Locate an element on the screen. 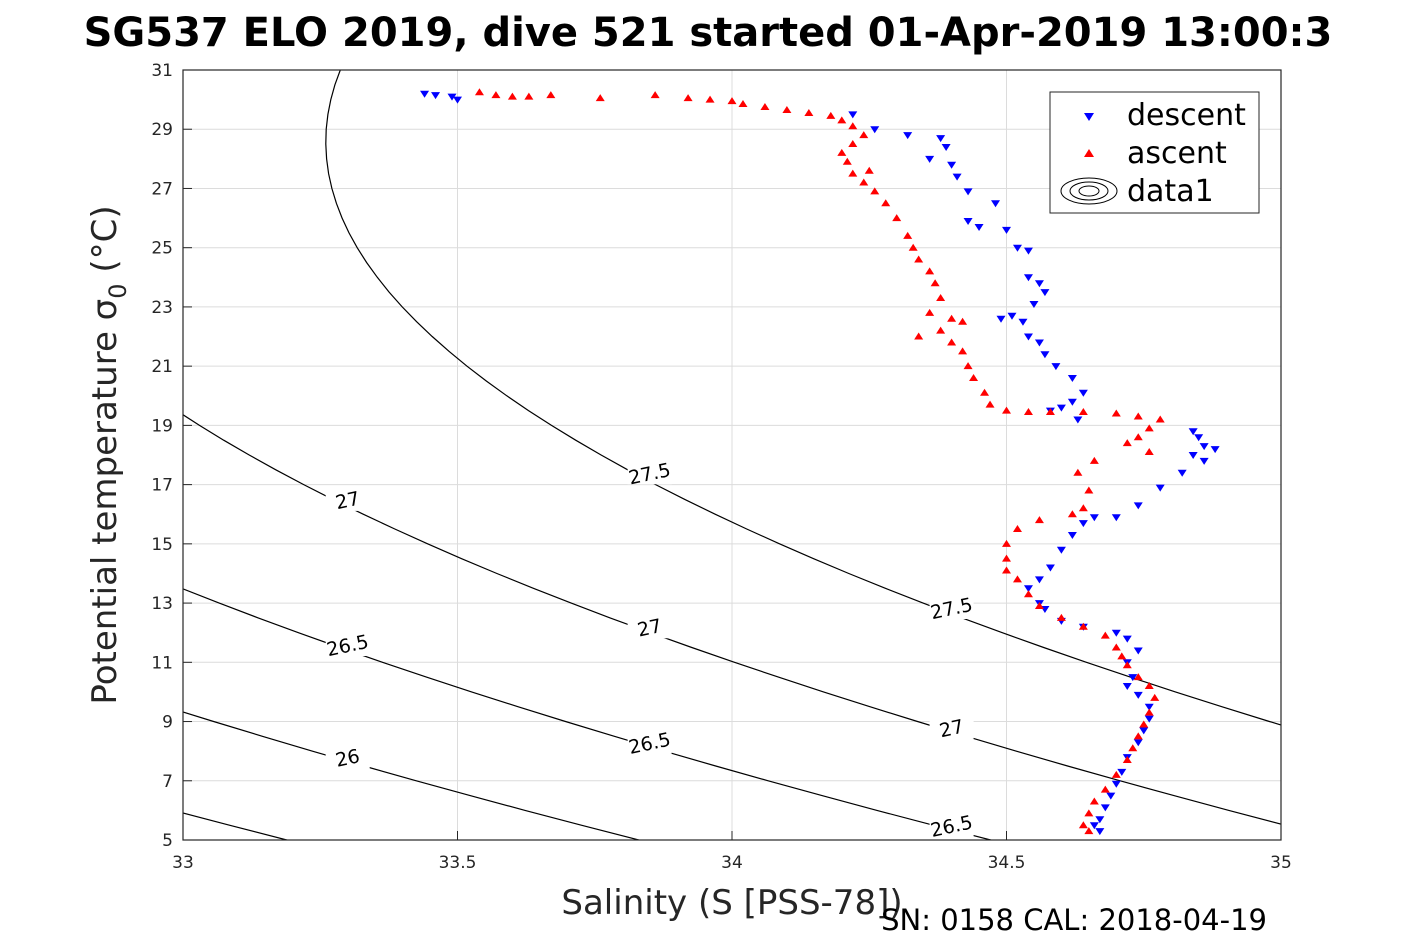  legend-box is located at coordinates (1154, 152).